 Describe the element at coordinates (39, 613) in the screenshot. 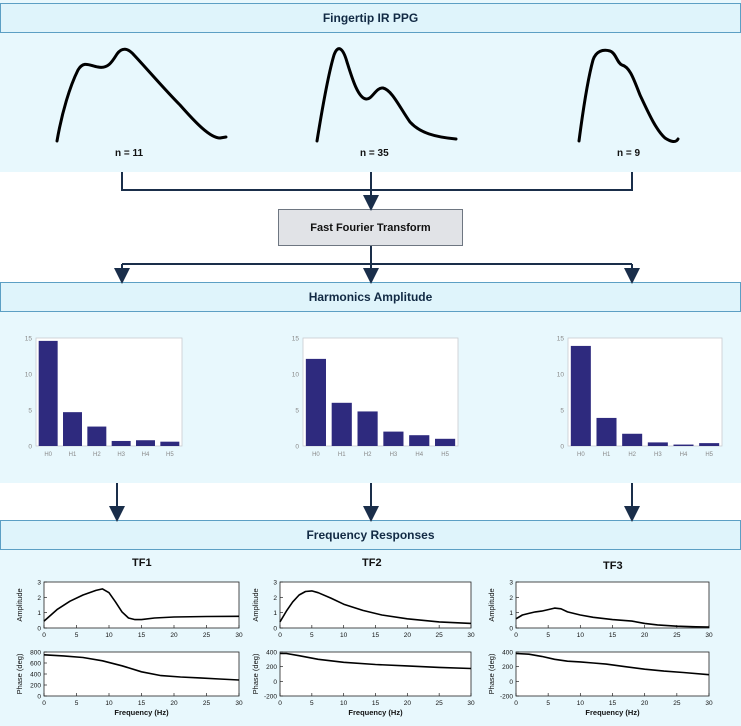

I see `tf1-amplitude-ytick: 1` at that location.